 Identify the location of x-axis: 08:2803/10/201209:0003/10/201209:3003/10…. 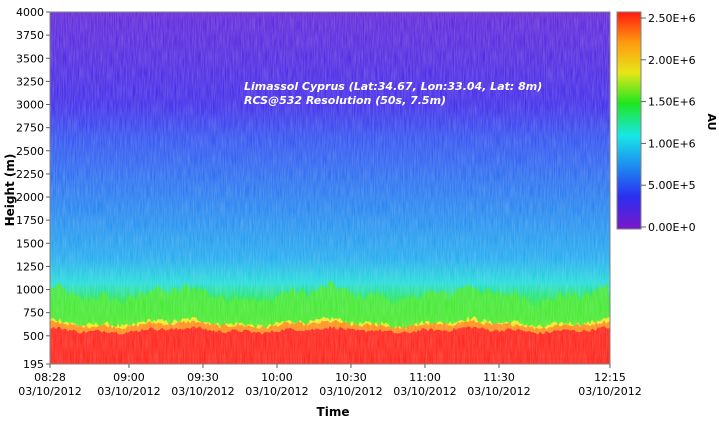
(330, 381).